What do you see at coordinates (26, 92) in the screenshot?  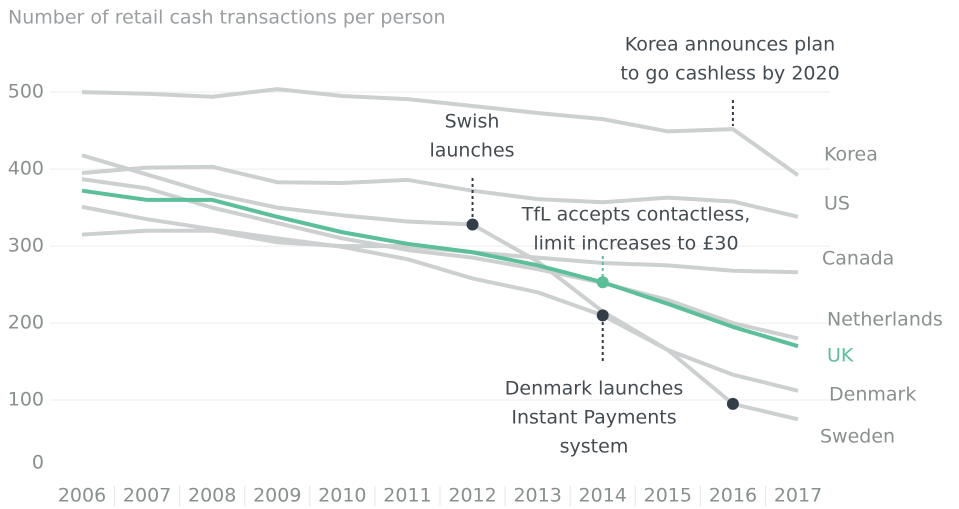 I see `y-tick-label: 500` at bounding box center [26, 92].